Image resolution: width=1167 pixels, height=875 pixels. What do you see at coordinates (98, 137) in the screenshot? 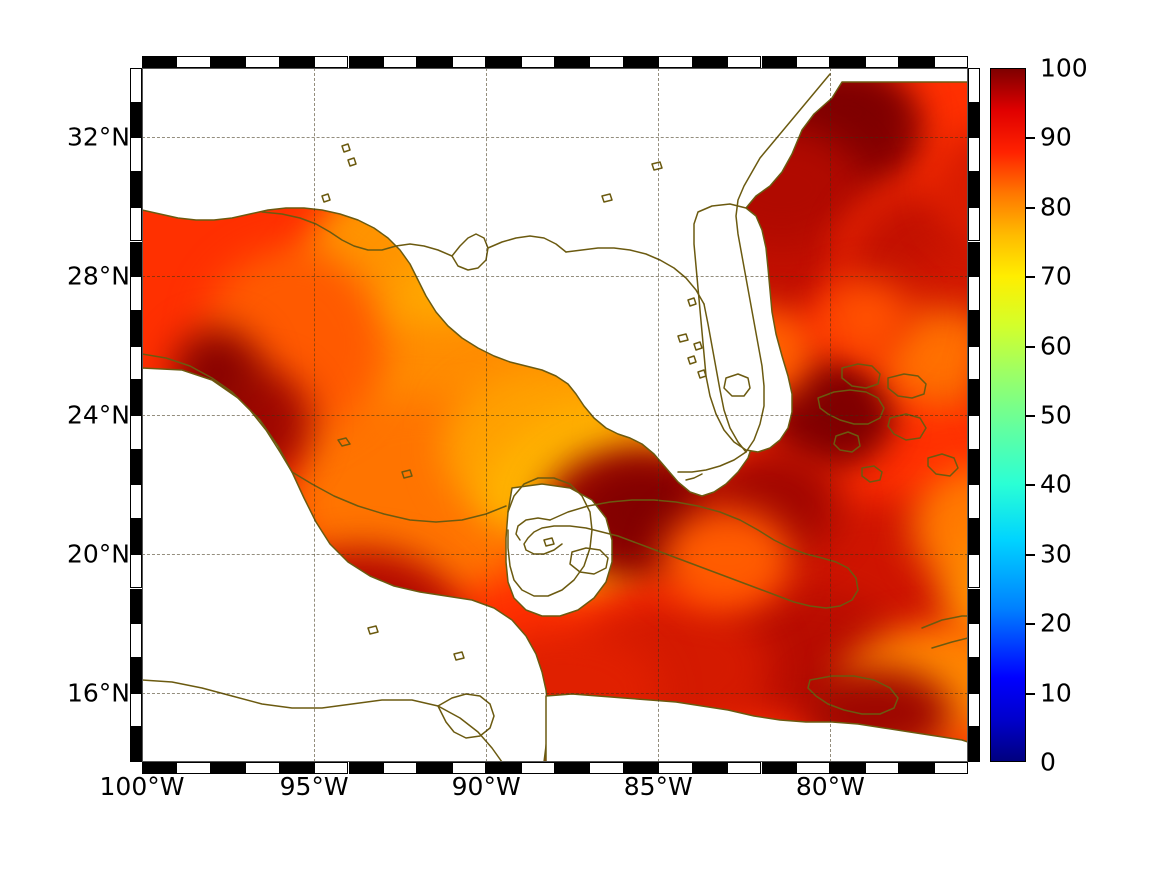
I see `y-tick-label: 32°N` at bounding box center [98, 137].